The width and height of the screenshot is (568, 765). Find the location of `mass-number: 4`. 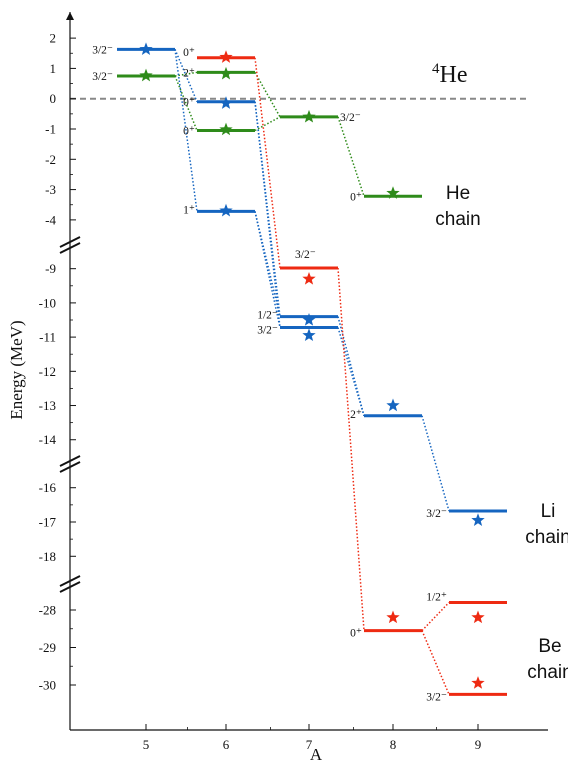

mass-number: 4 is located at coordinates (436, 69).